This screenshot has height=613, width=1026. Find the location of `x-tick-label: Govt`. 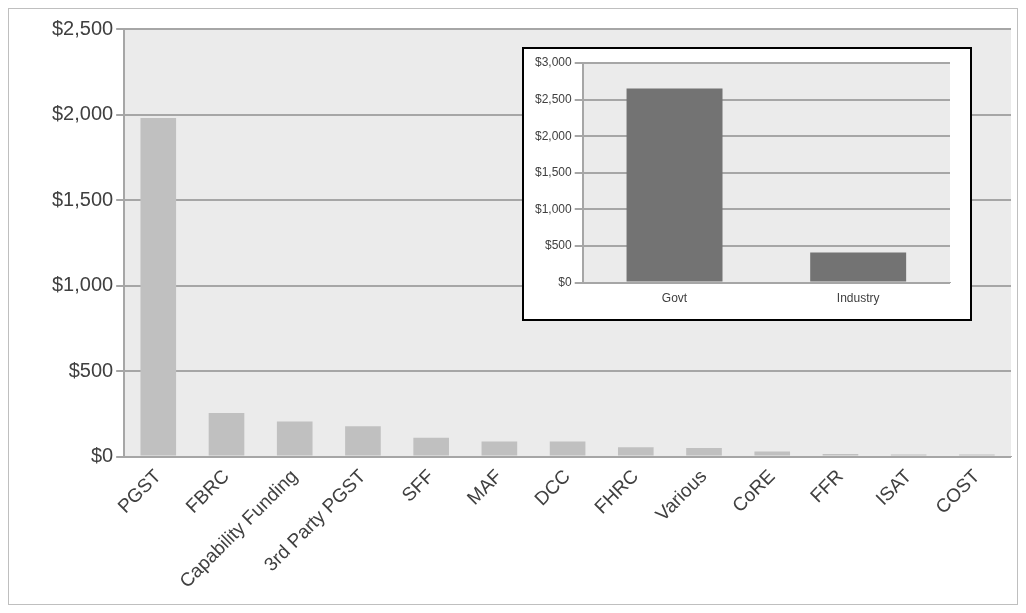

x-tick-label: Govt is located at coordinates (674, 298).